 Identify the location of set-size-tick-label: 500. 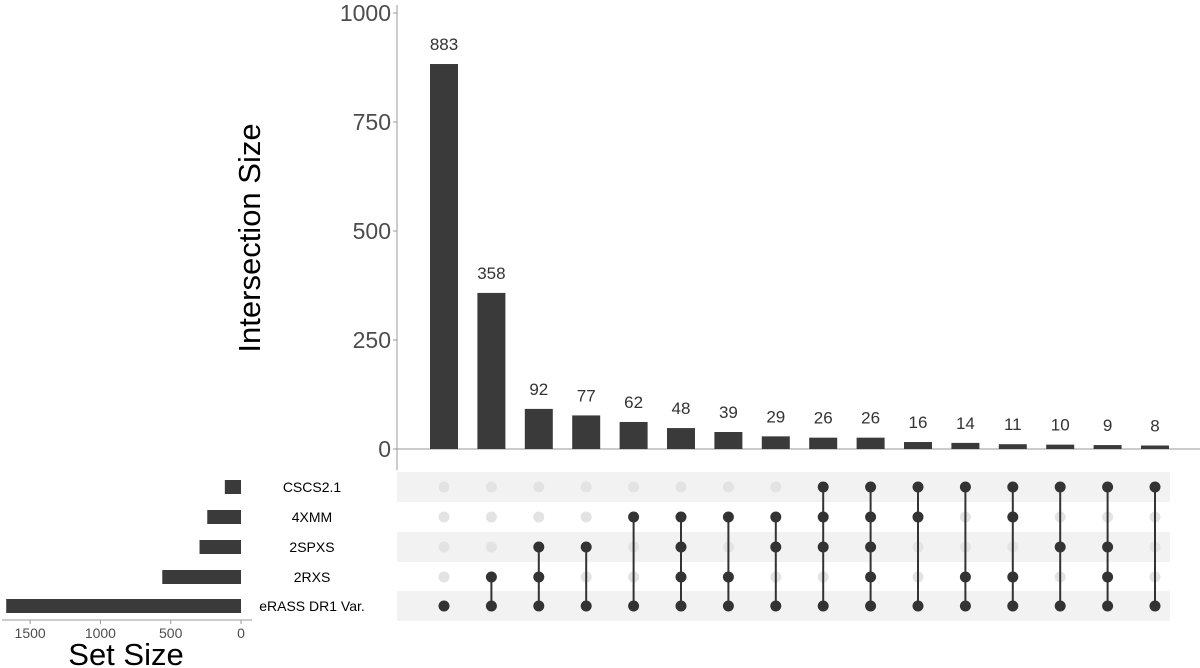
(171, 633).